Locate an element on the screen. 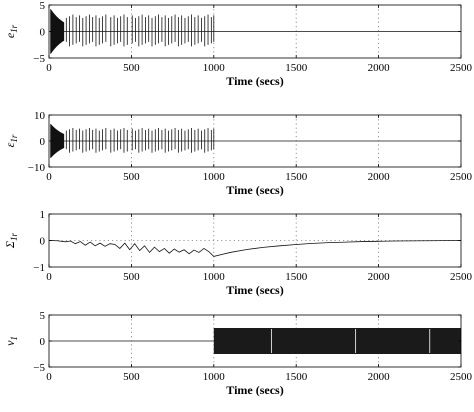  y-tick-label: −10 is located at coordinates (37, 168).